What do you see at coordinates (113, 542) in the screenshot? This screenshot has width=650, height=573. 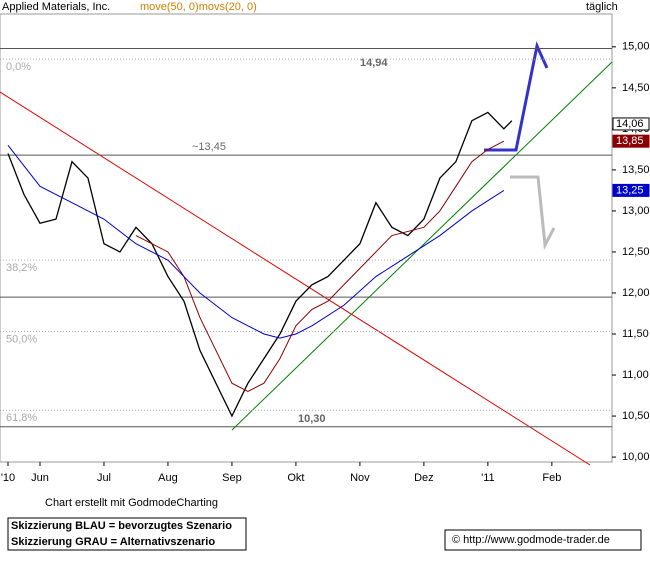 I see `note: Skizzierung GRAU = Alternativszenario` at bounding box center [113, 542].